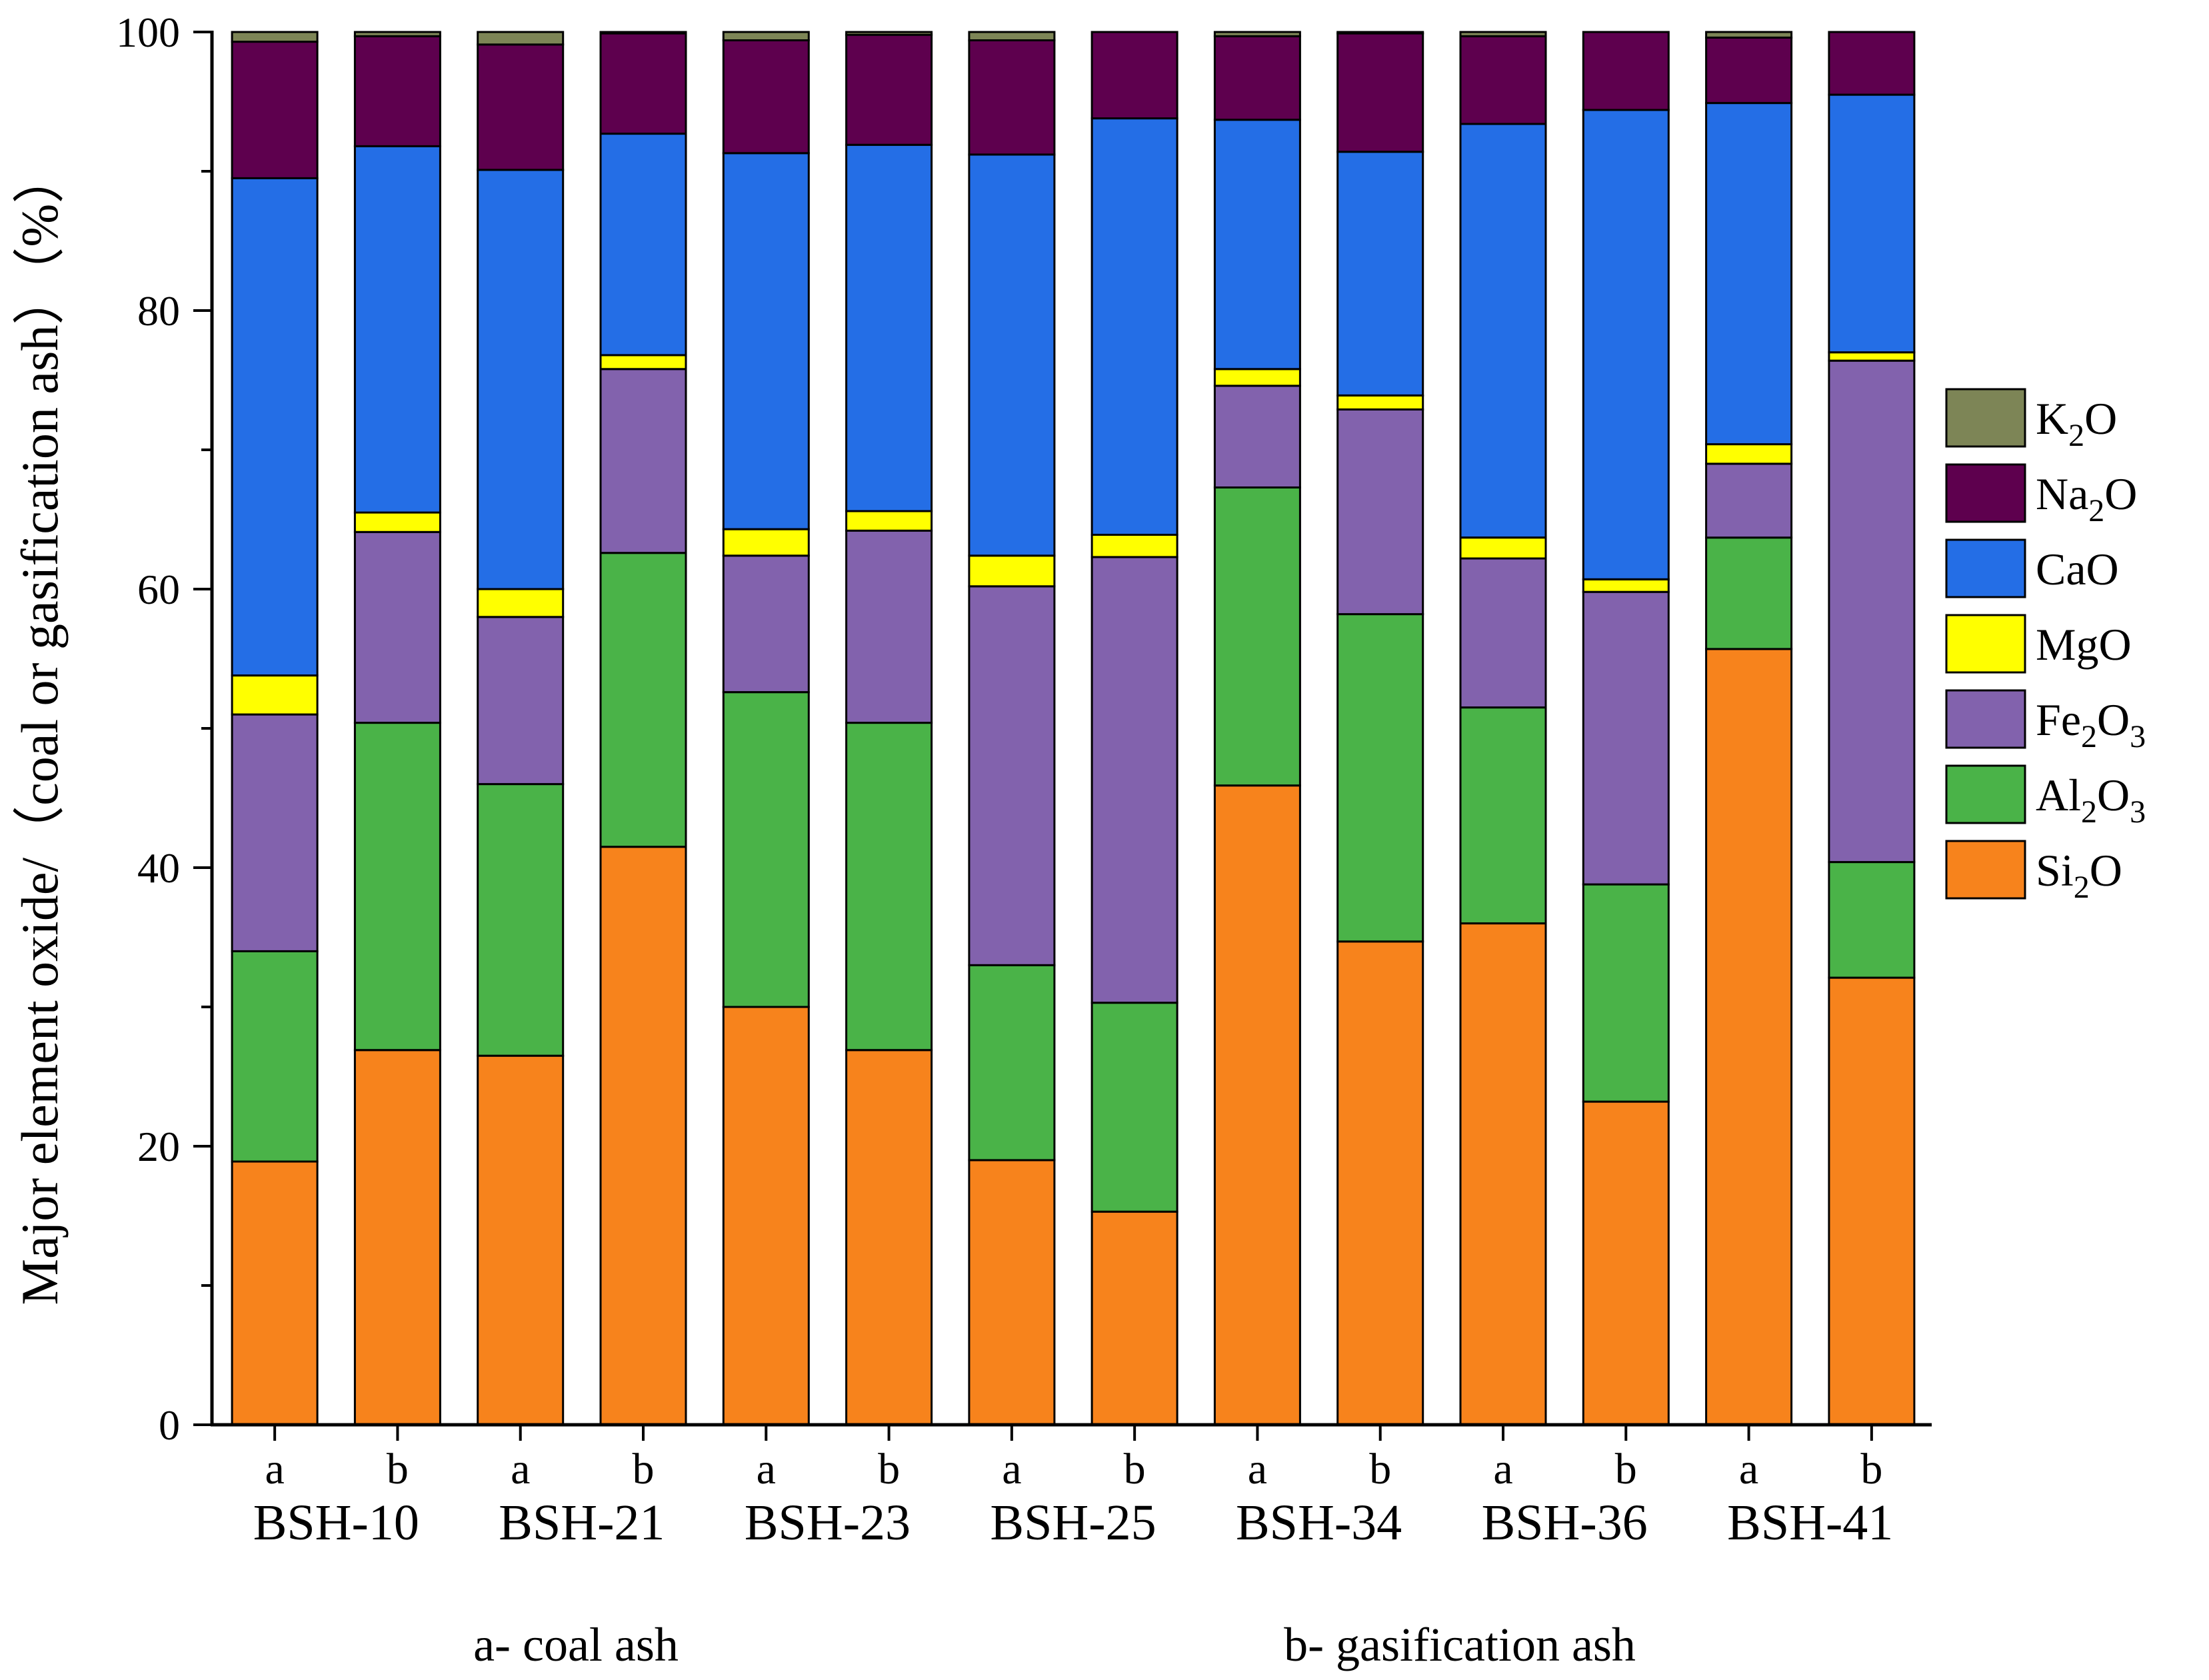  Describe the element at coordinates (2086, 498) in the screenshot. I see `legend-label-na2o: Na2O` at that location.